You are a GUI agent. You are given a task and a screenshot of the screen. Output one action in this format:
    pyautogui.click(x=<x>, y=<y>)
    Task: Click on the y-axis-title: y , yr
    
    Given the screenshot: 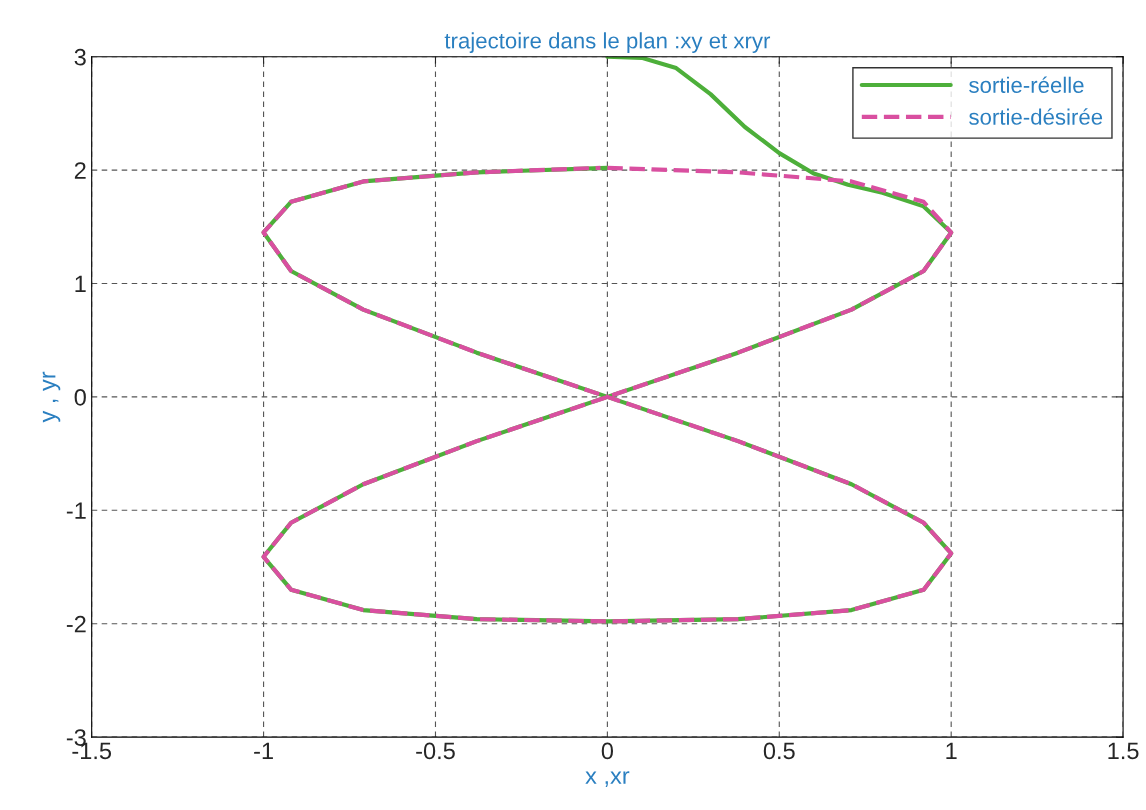 What is the action you would take?
    pyautogui.click(x=51, y=397)
    